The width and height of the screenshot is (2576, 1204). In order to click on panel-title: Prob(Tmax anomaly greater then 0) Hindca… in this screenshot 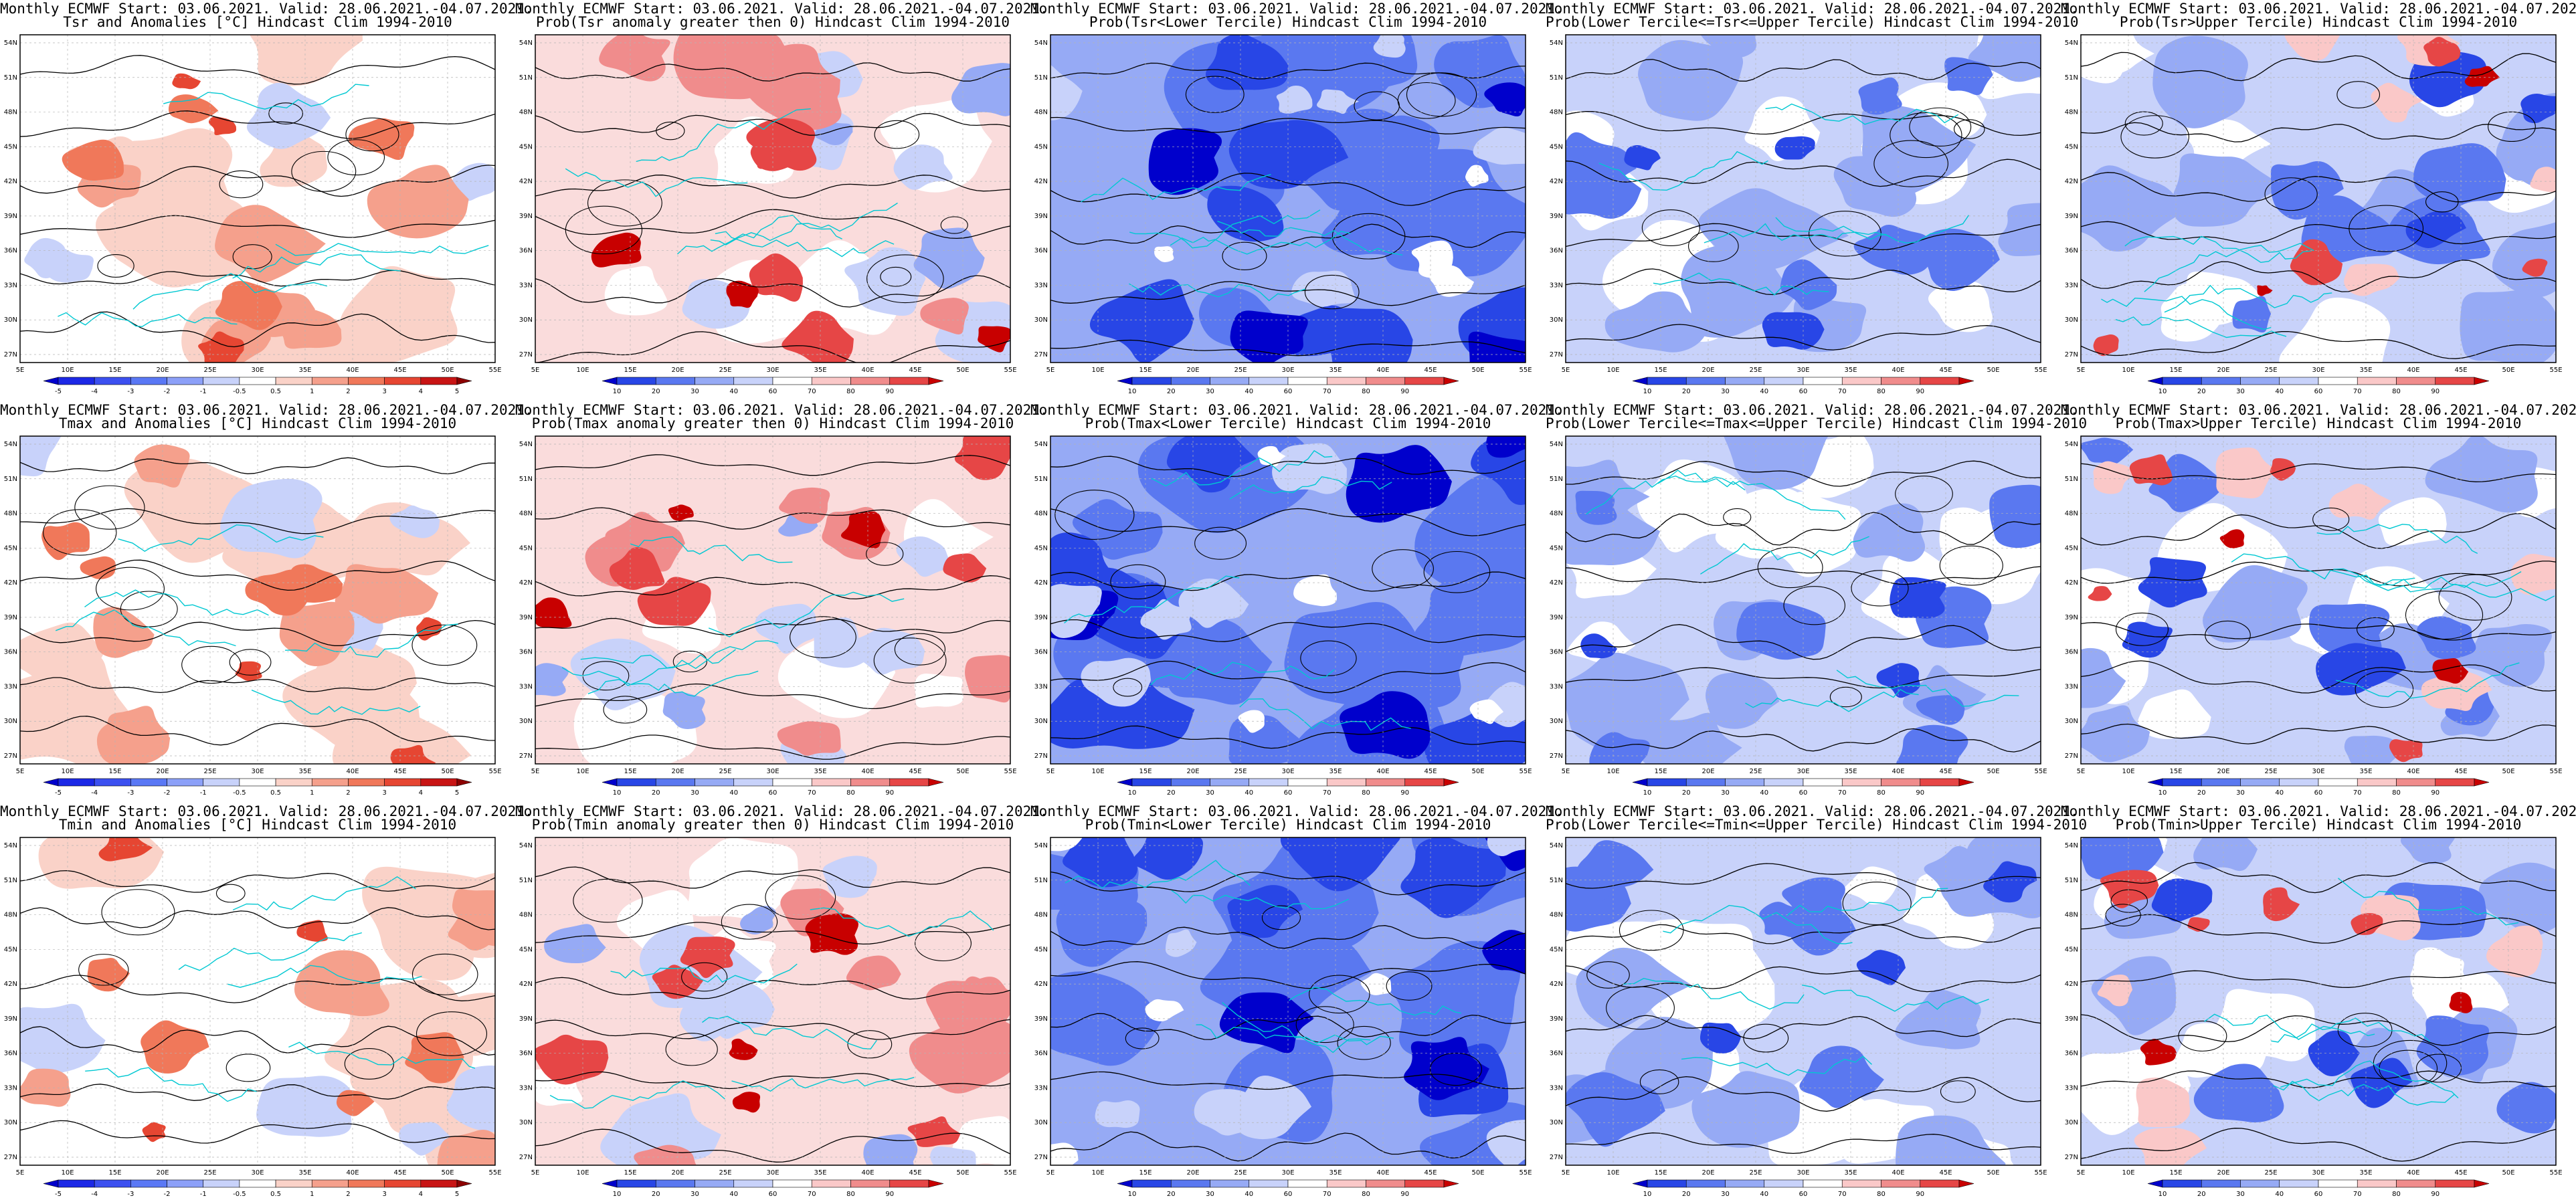, I will do `click(773, 423)`.